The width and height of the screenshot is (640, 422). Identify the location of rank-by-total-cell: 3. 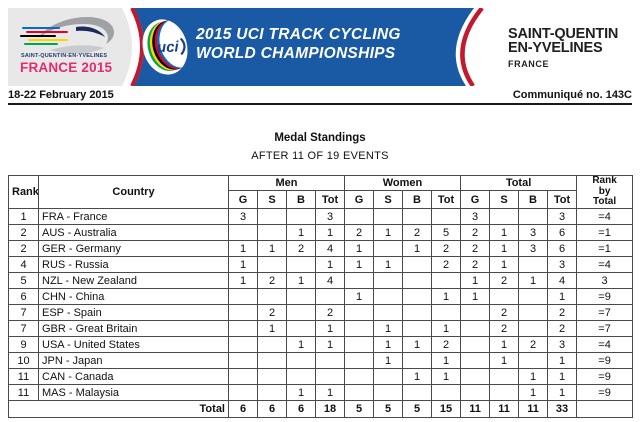
(605, 280).